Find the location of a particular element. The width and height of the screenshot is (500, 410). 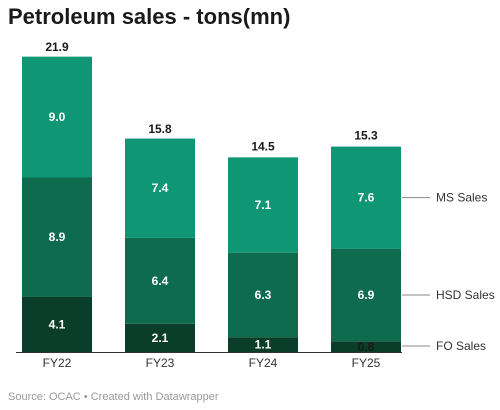

legend-label-hsd-sales: HSD Sales is located at coordinates (465, 295).